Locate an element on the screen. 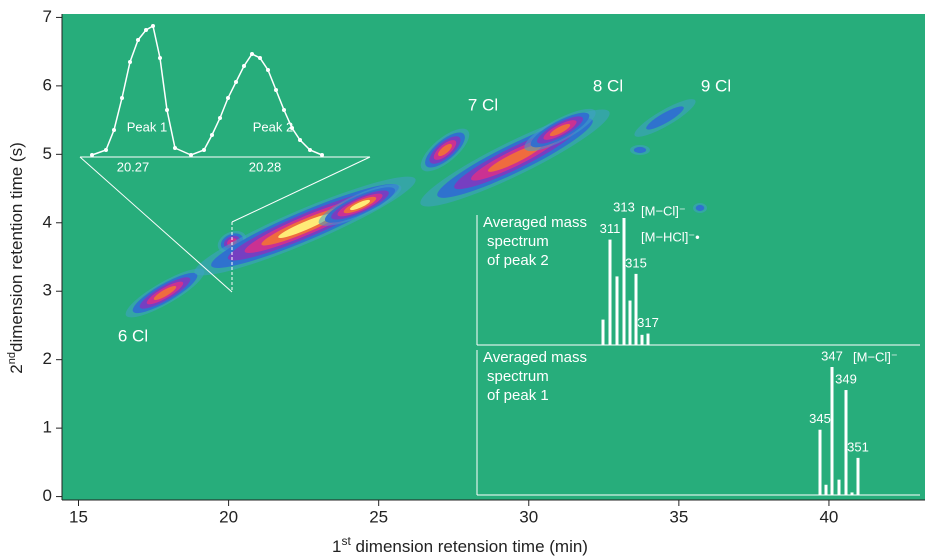 The height and width of the screenshot is (558, 925). mz-label: 345 is located at coordinates (820, 418).